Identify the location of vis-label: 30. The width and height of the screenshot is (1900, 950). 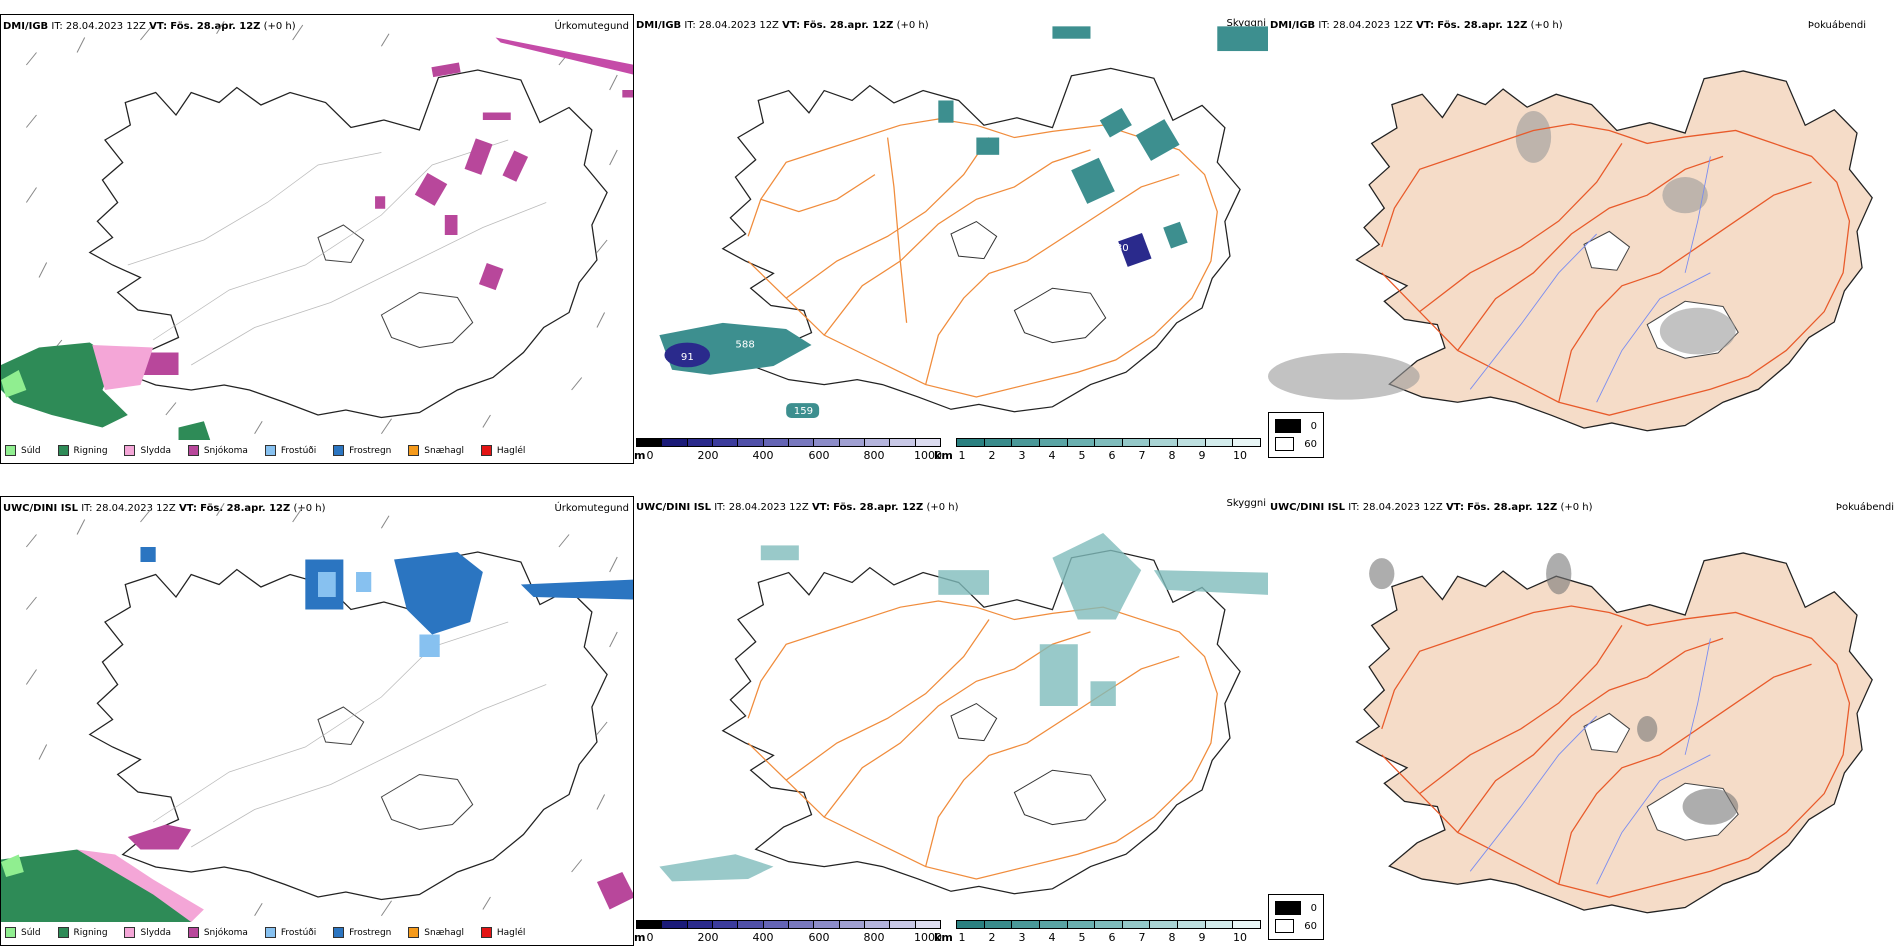
(1122, 248).